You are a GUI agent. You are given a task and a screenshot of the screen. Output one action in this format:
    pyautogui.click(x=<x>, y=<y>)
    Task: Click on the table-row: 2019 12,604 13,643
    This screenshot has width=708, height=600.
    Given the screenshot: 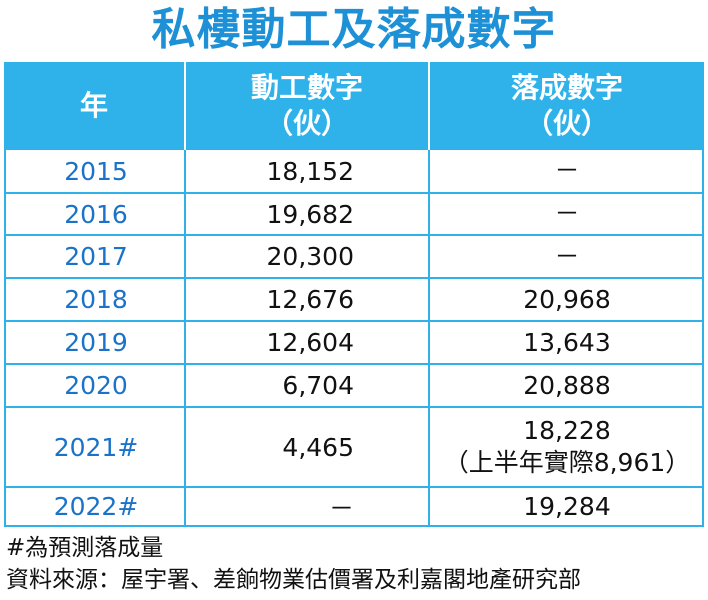 What is the action you would take?
    pyautogui.click(x=354, y=343)
    